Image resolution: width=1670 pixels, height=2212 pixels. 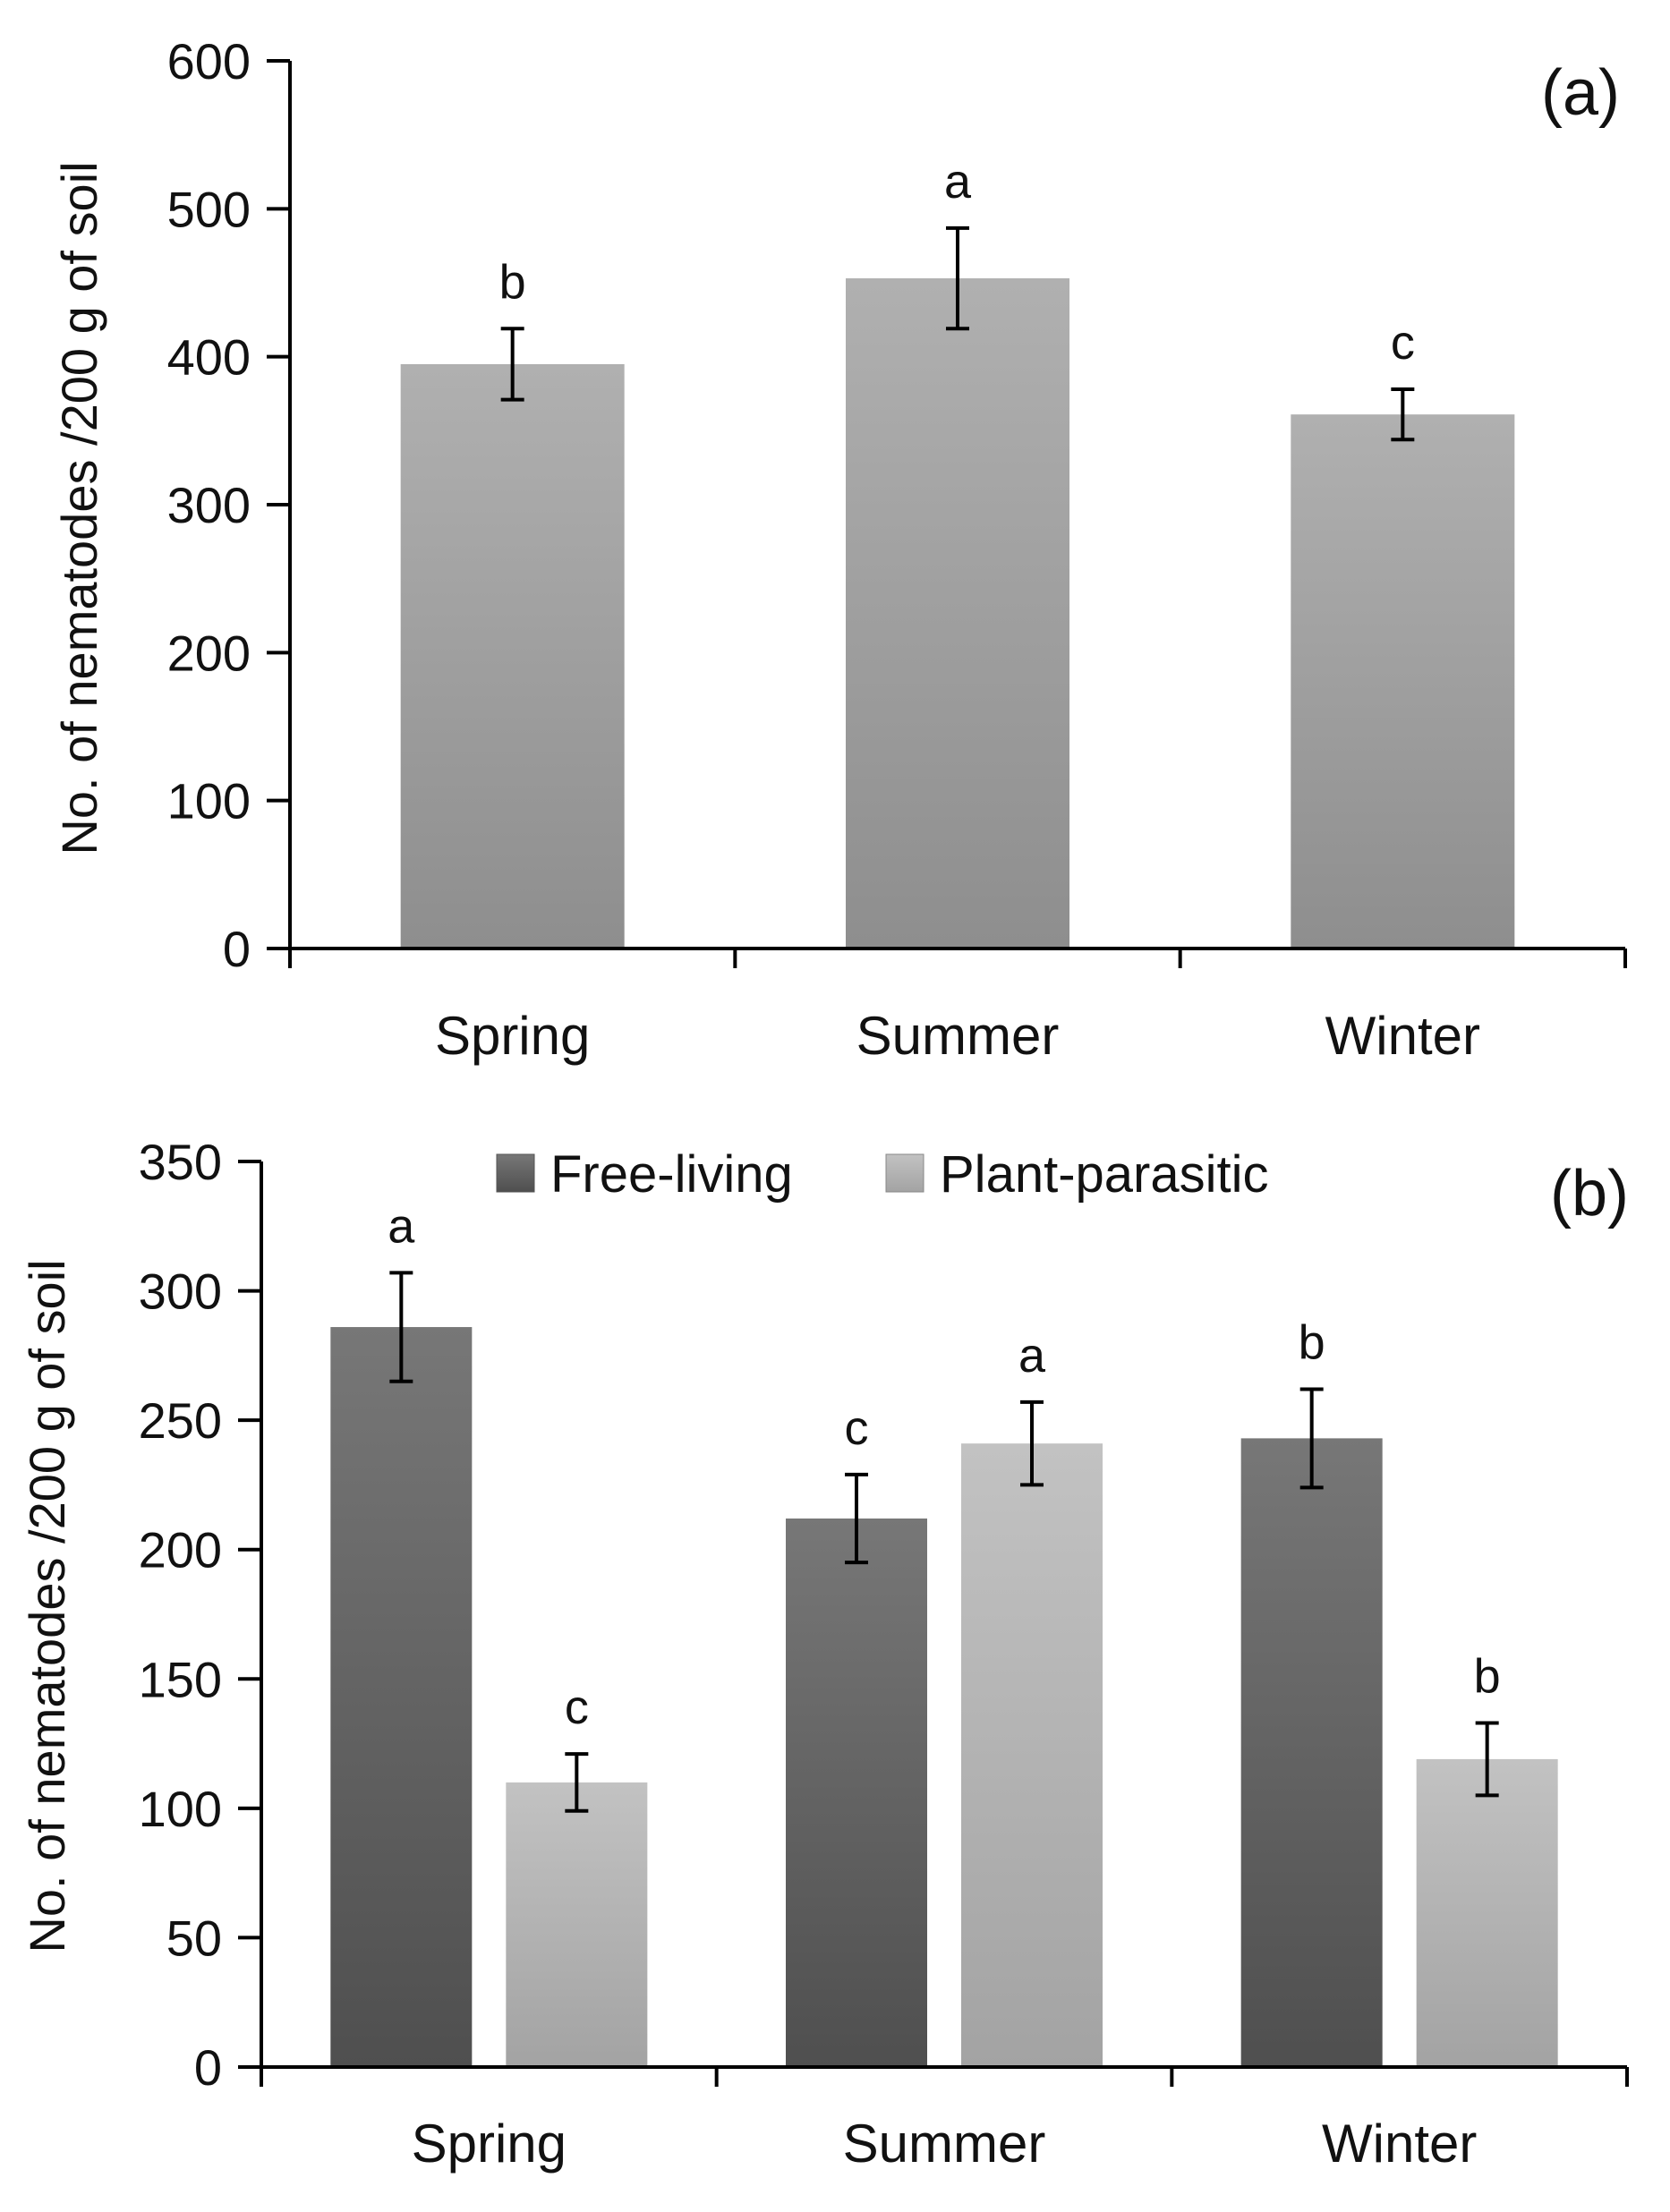 What do you see at coordinates (47, 1606) in the screenshot?
I see `panel-b-y-axis-label: No. of nematodes /200 g of soil` at bounding box center [47, 1606].